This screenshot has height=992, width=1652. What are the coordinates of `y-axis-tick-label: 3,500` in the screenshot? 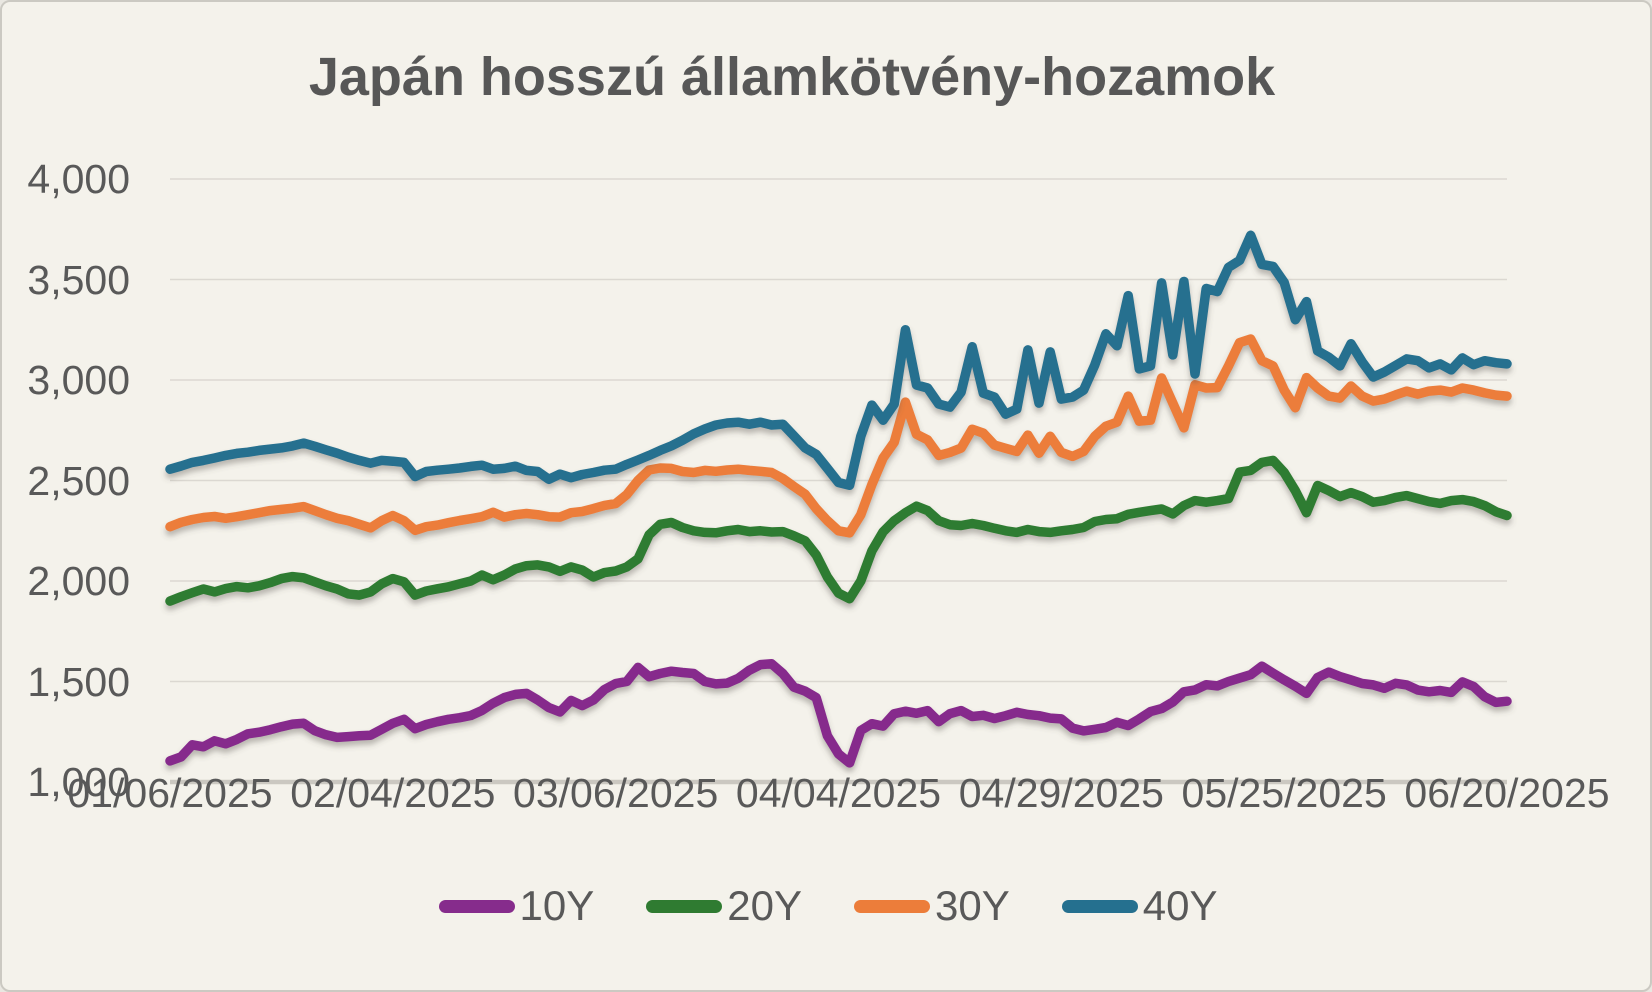 It's located at (78, 279).